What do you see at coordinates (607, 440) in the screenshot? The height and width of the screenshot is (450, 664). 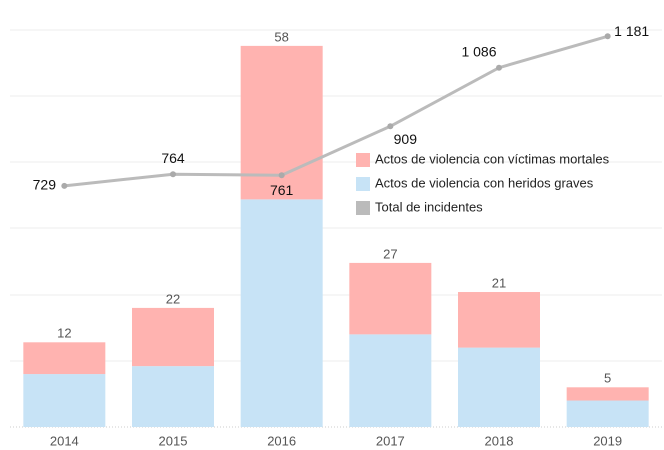 I see `x-tick-label: 2019` at bounding box center [607, 440].